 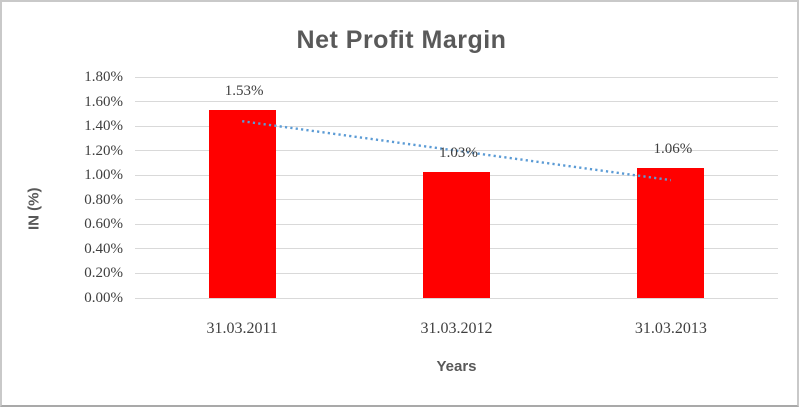 What do you see at coordinates (103, 126) in the screenshot?
I see `y-tick-label: 1.40%` at bounding box center [103, 126].